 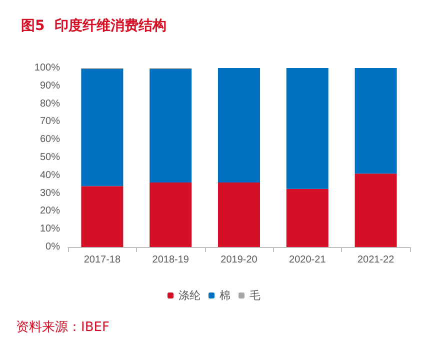 I want to click on x-tick-label: 2019-20, so click(x=239, y=260).